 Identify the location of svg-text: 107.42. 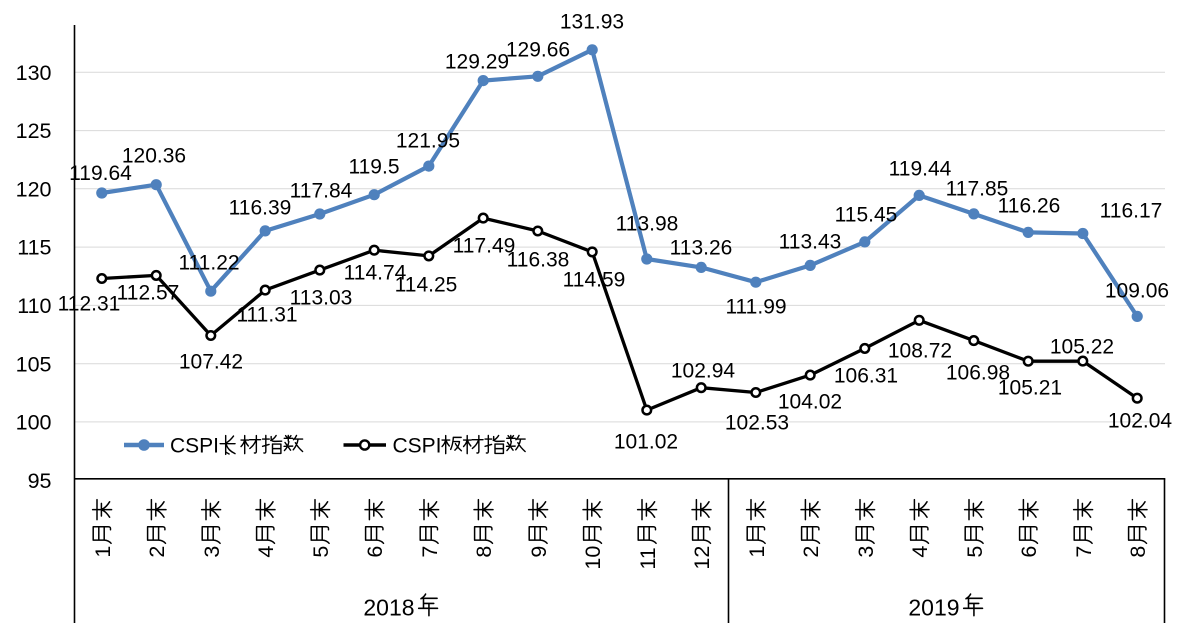
(211, 362).